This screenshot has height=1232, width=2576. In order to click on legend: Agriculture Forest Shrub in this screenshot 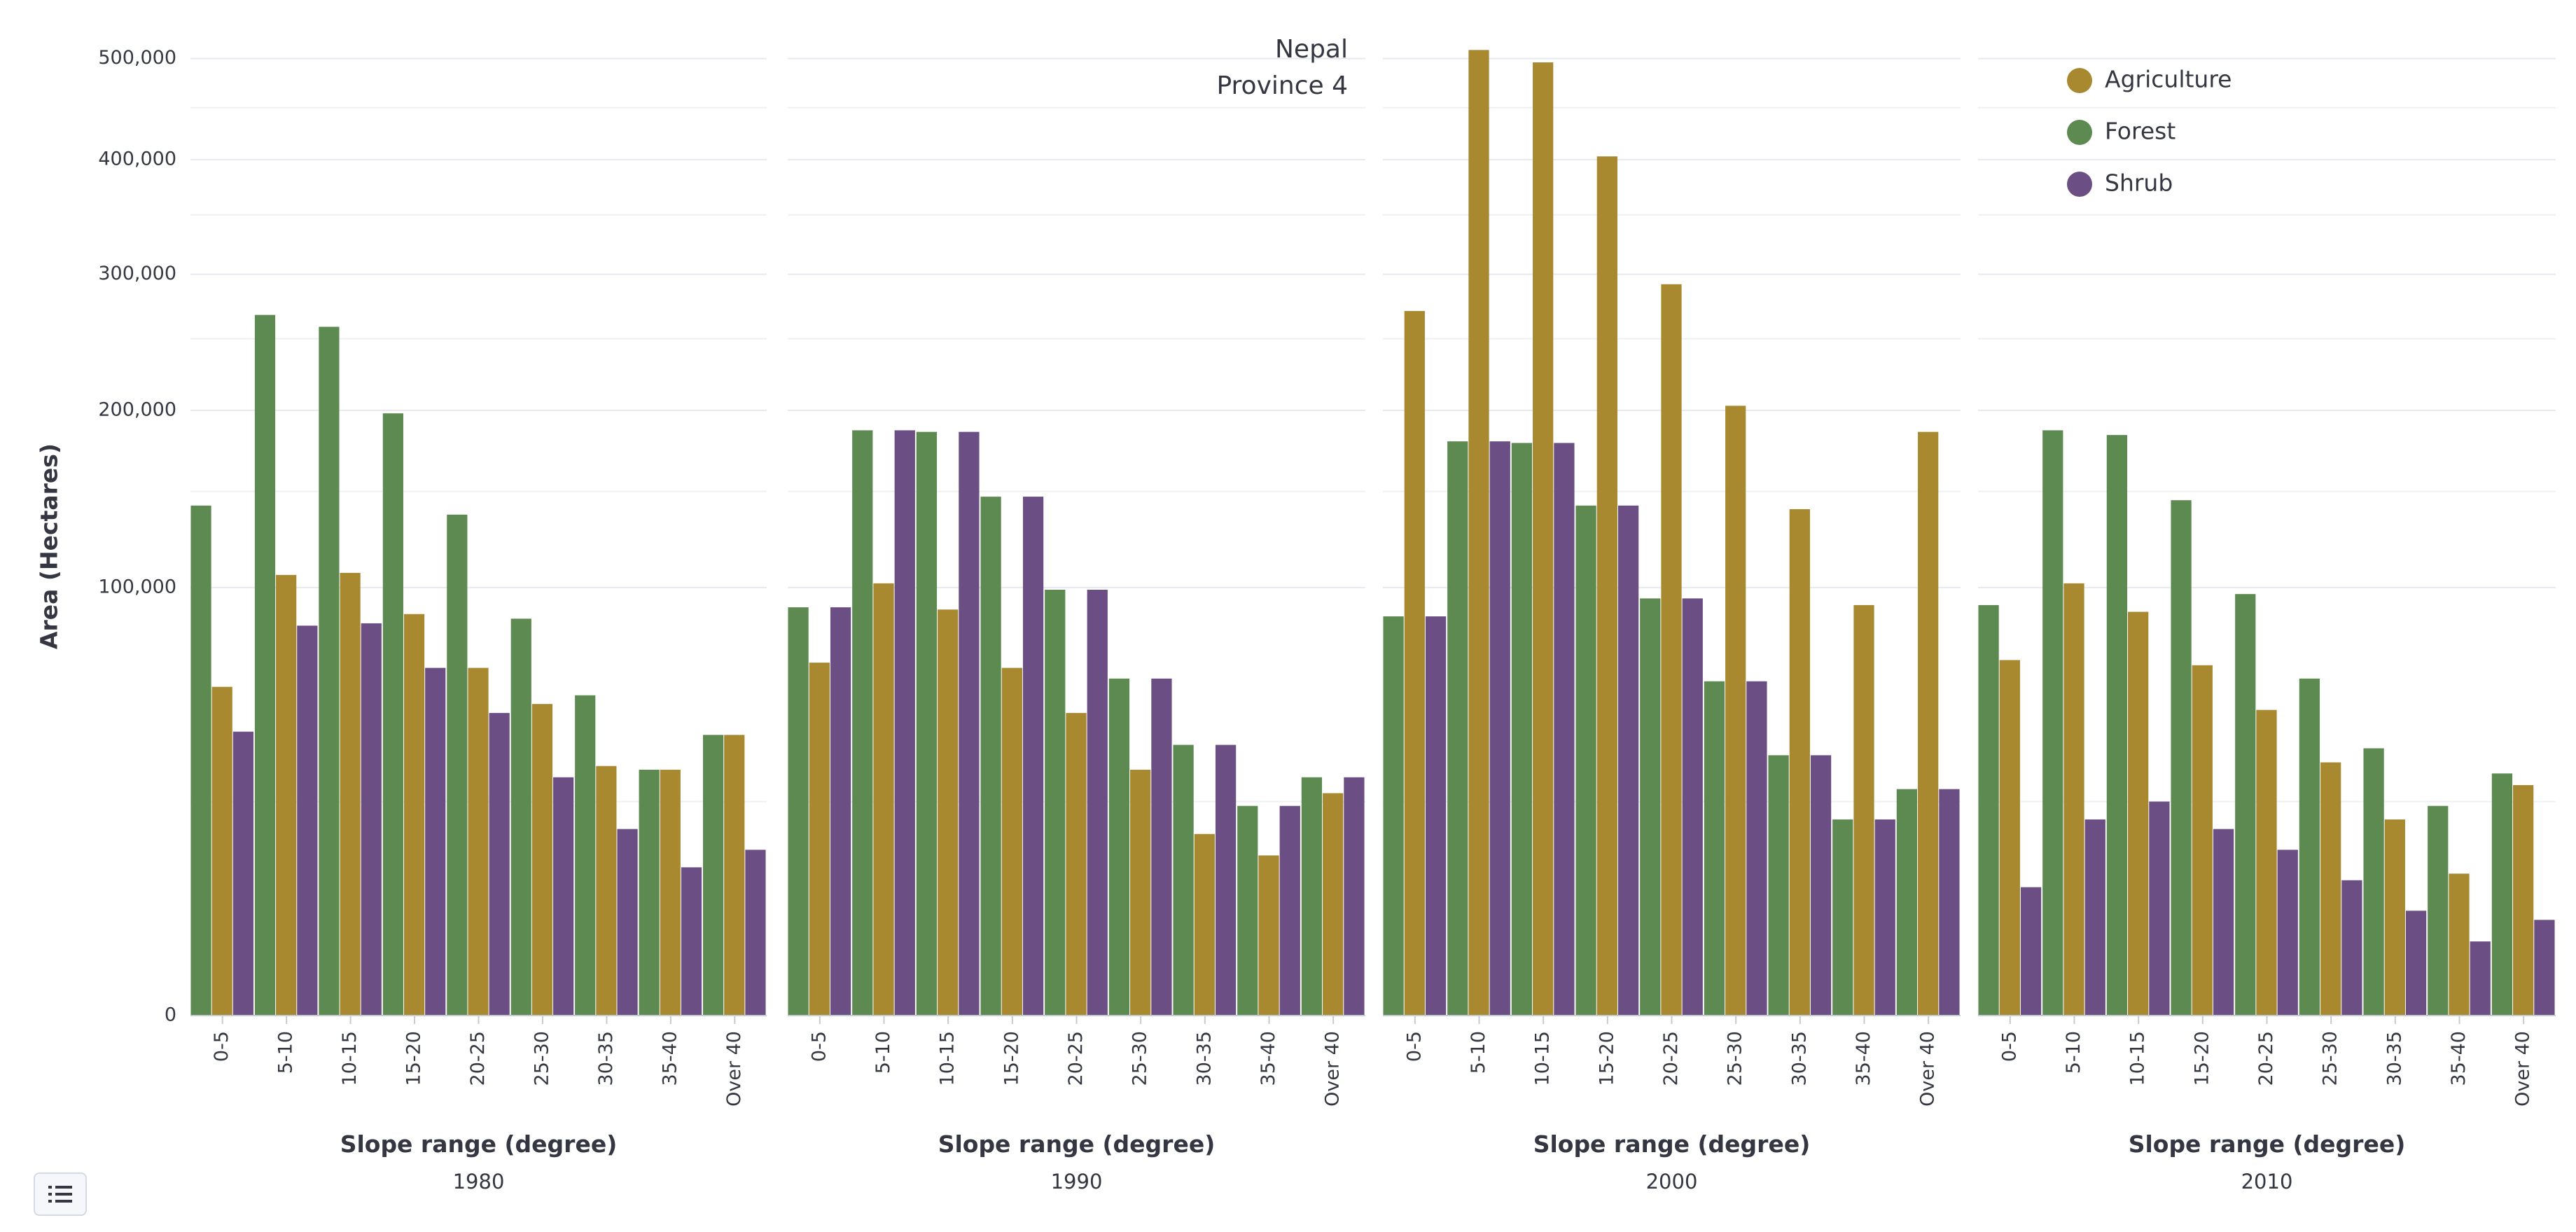, I will do `click(2149, 132)`.